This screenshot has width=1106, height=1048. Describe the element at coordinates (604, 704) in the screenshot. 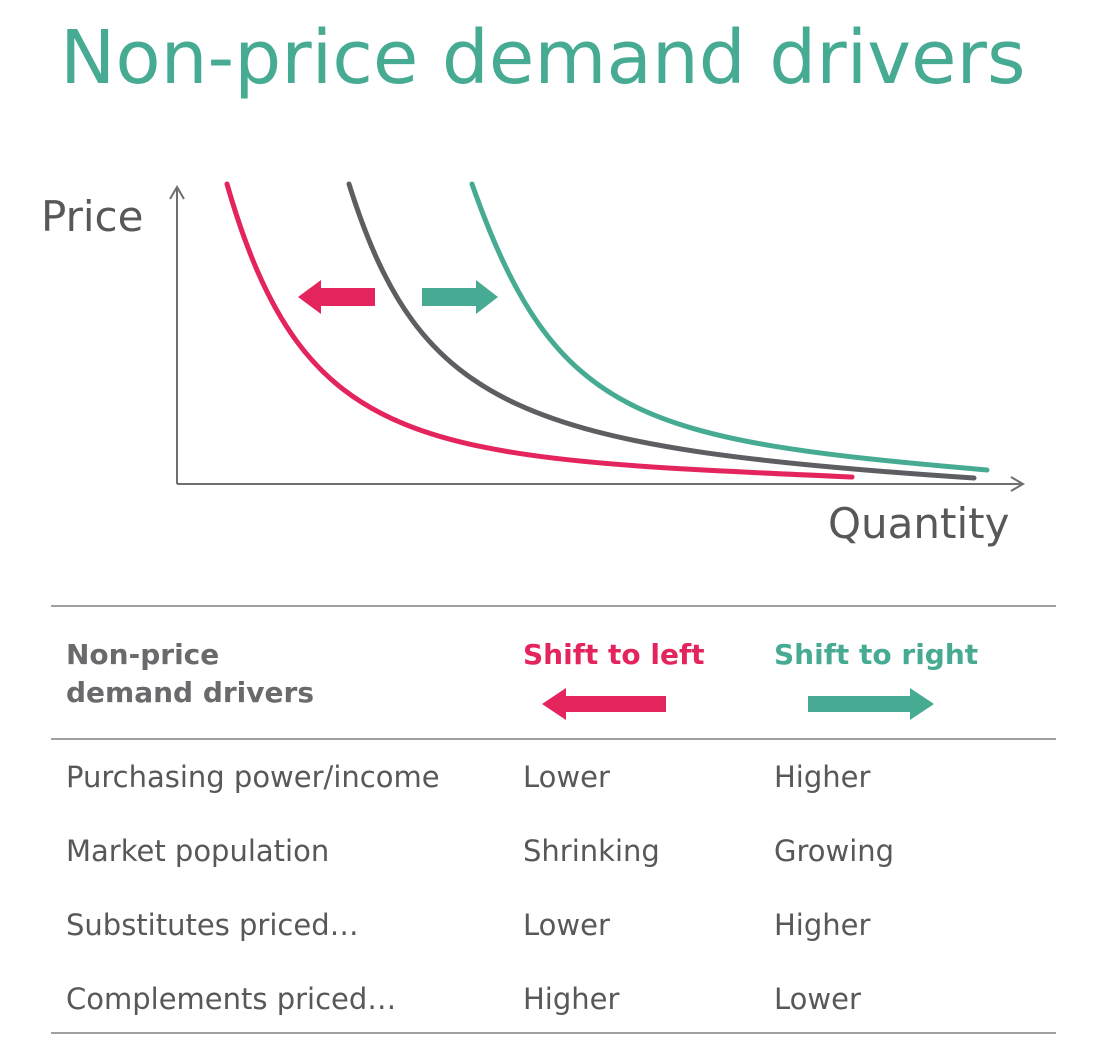

I see `shift-left-arrow-icon` at that location.